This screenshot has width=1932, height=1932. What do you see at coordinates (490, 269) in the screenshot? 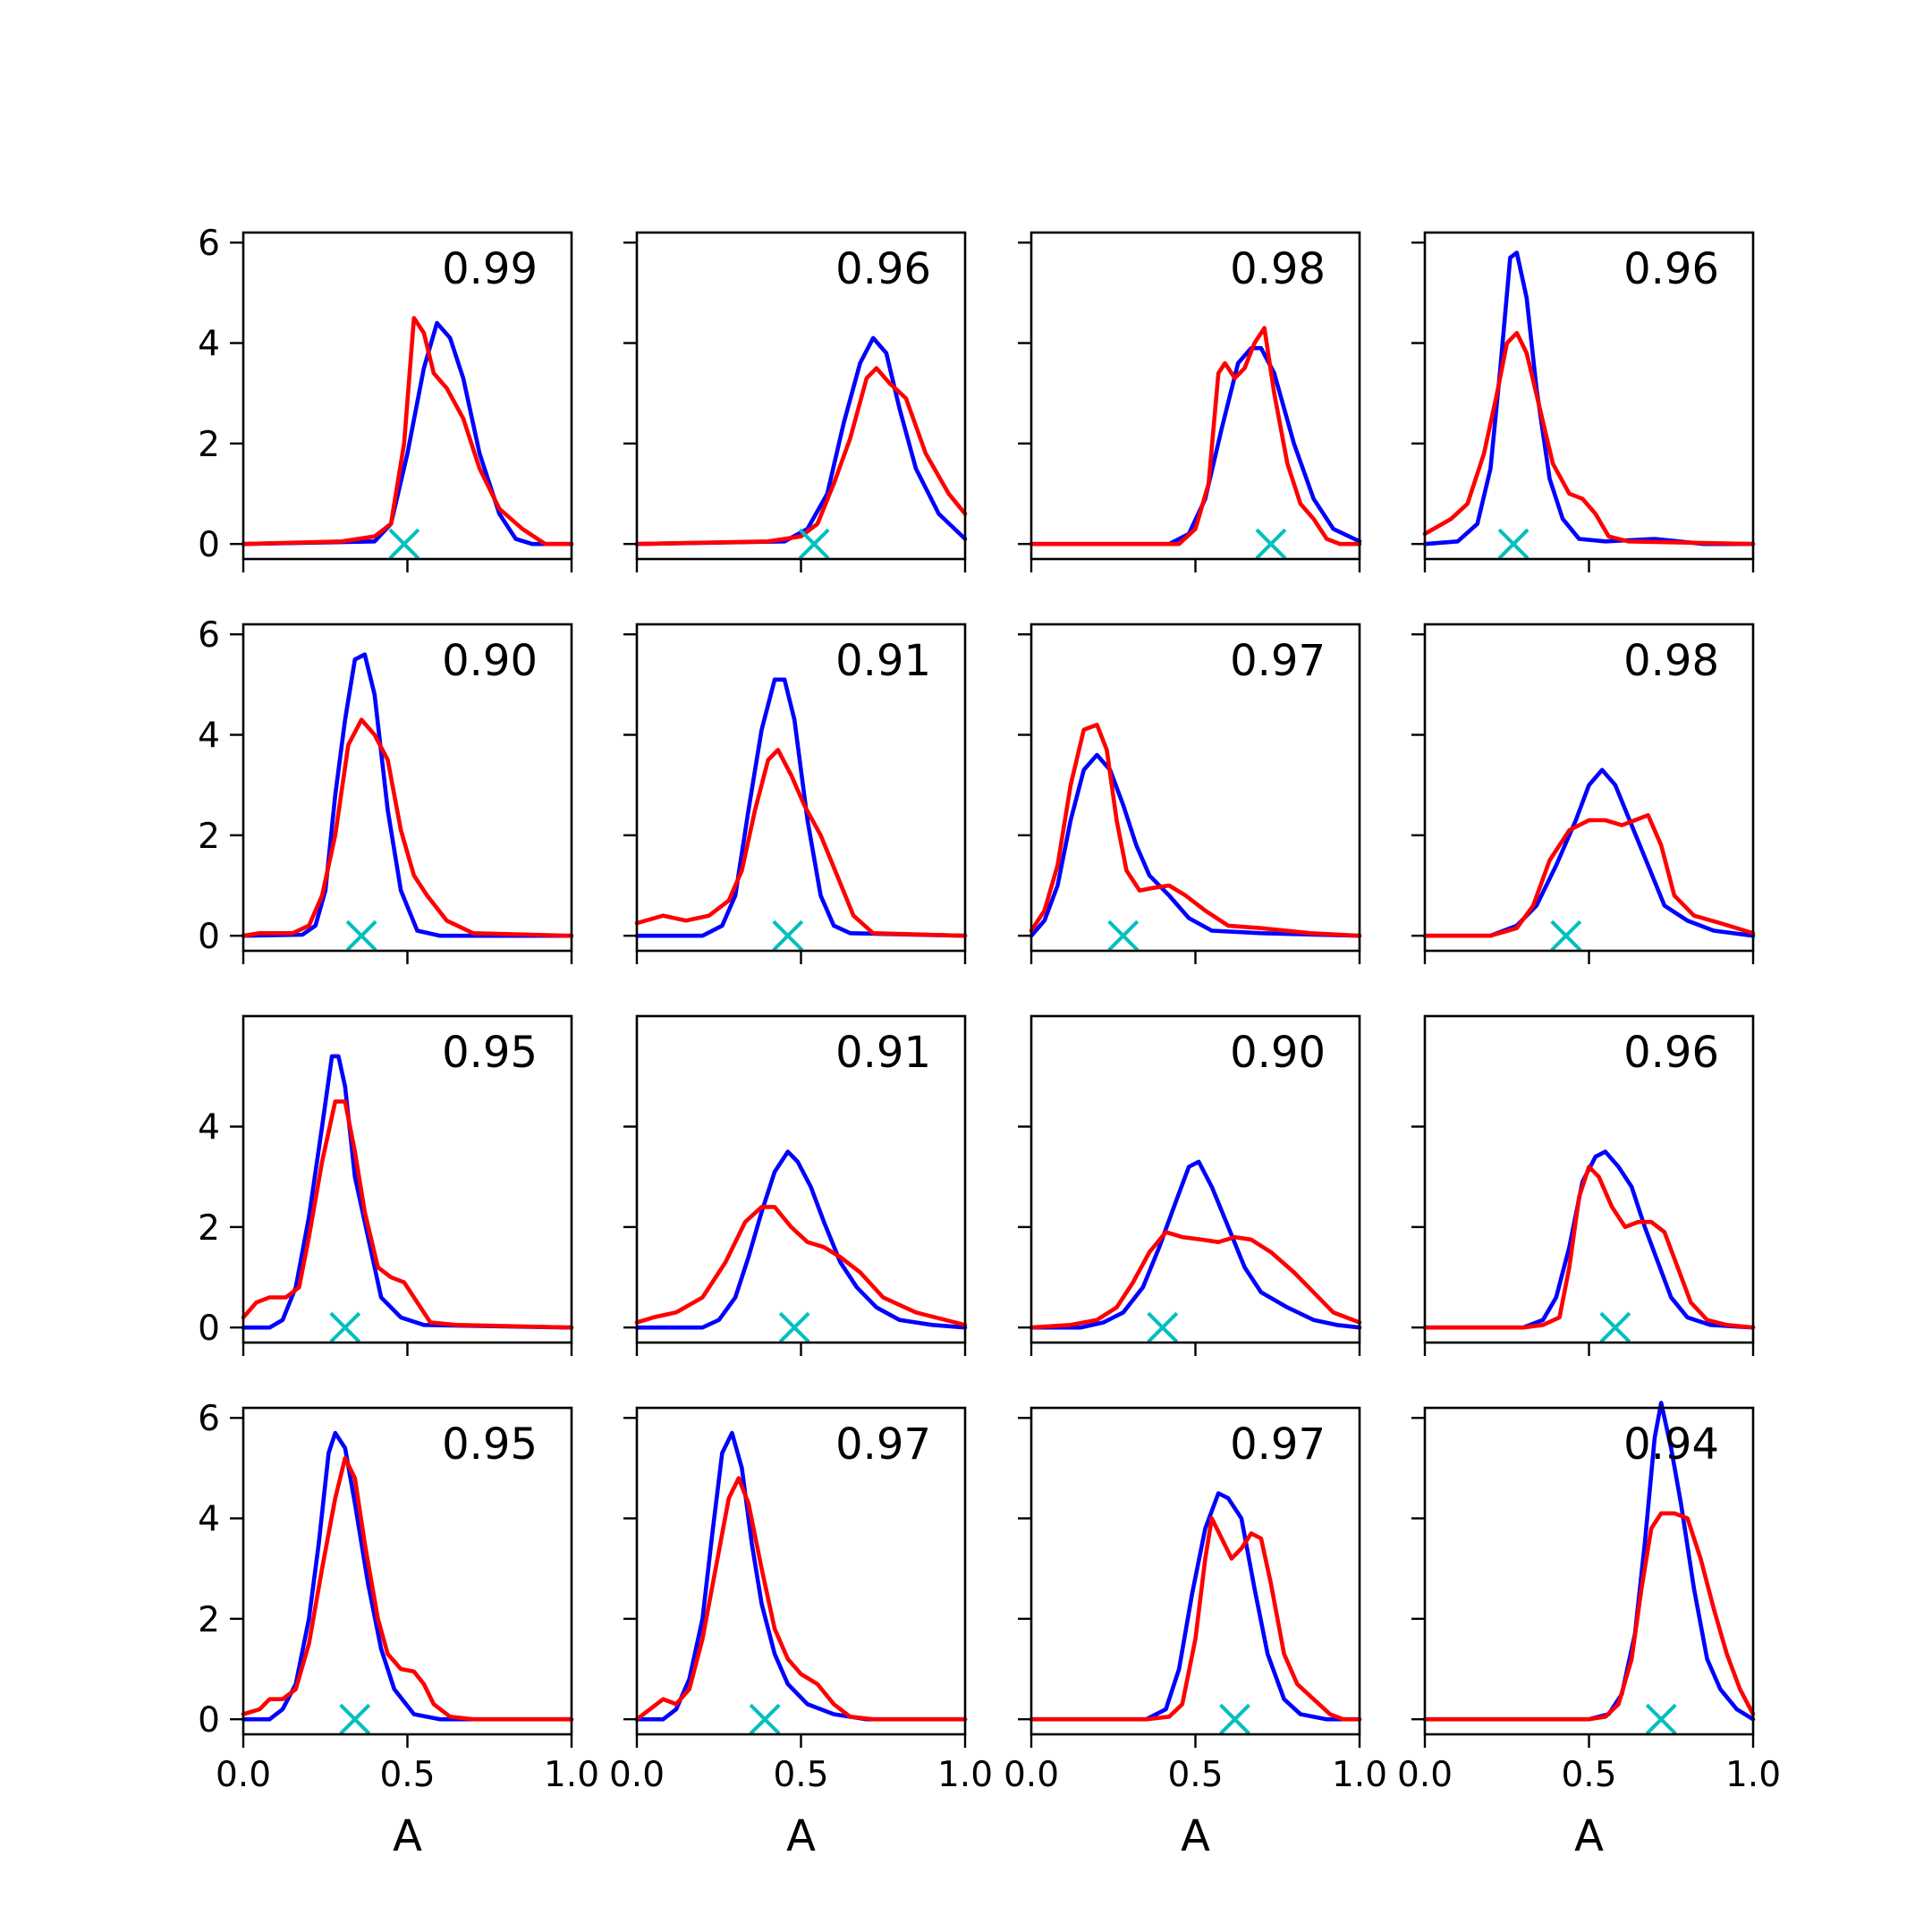
I see `panel-value-label: 0.99` at bounding box center [490, 269].